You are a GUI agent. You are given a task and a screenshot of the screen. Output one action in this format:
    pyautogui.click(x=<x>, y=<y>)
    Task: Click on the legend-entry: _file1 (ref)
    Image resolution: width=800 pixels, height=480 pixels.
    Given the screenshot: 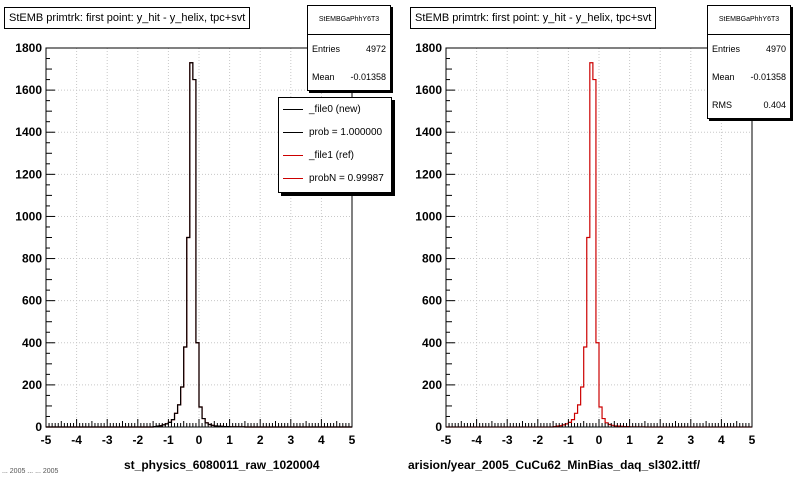 What is the action you would take?
    pyautogui.click(x=335, y=155)
    